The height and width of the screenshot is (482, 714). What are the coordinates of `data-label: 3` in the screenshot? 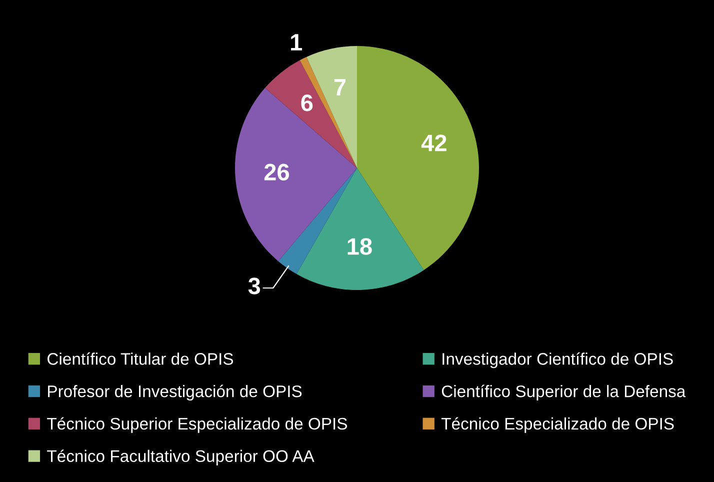 It's located at (254, 286).